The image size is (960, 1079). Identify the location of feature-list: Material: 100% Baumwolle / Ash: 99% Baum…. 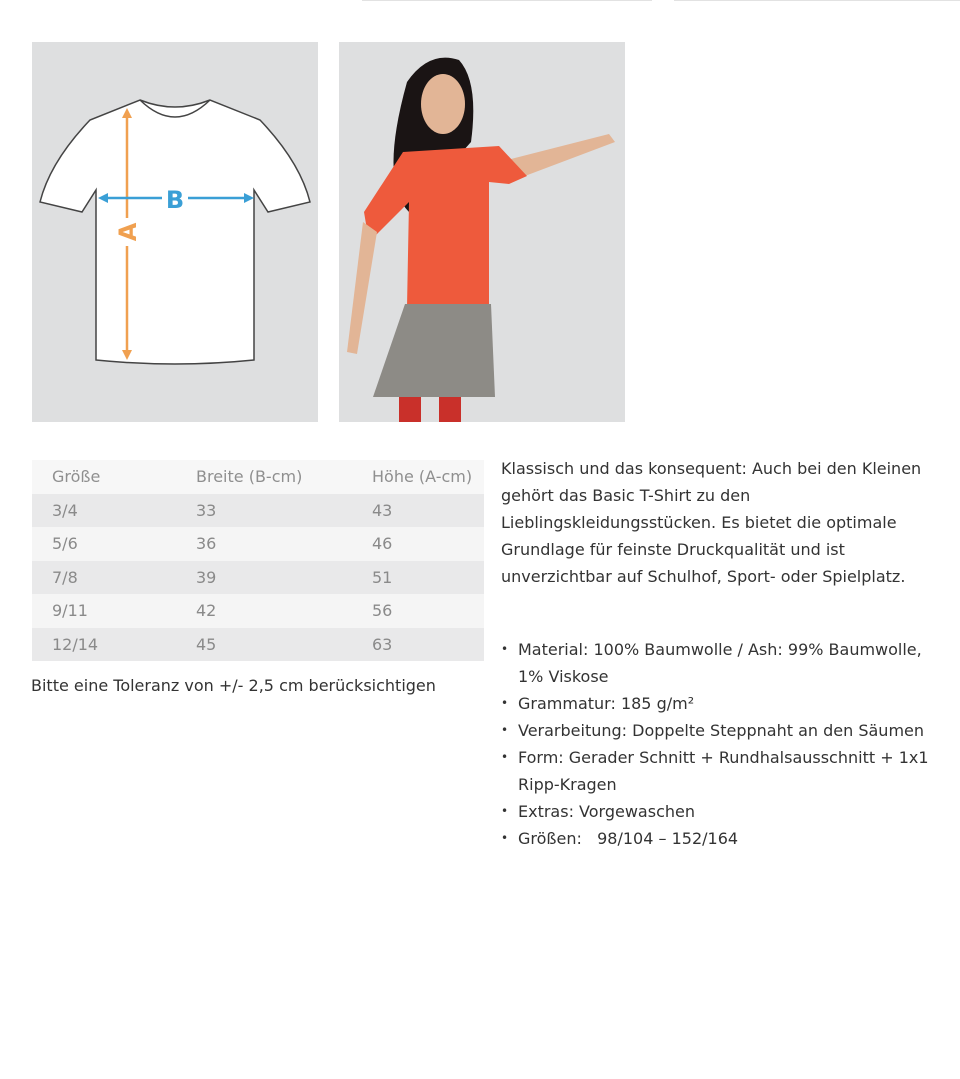
(716, 744).